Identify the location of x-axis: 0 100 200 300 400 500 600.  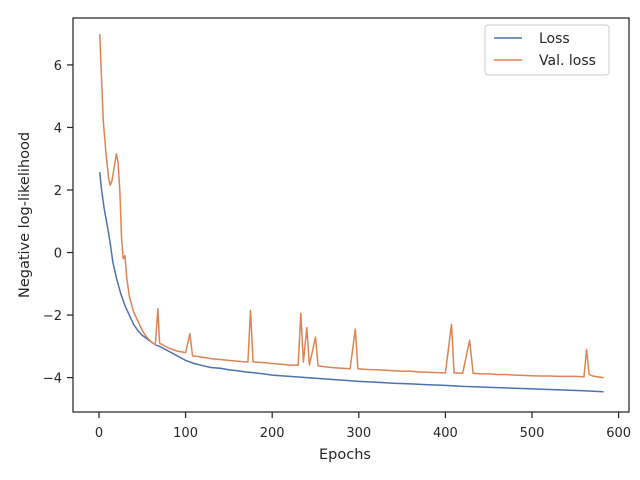
(363, 426).